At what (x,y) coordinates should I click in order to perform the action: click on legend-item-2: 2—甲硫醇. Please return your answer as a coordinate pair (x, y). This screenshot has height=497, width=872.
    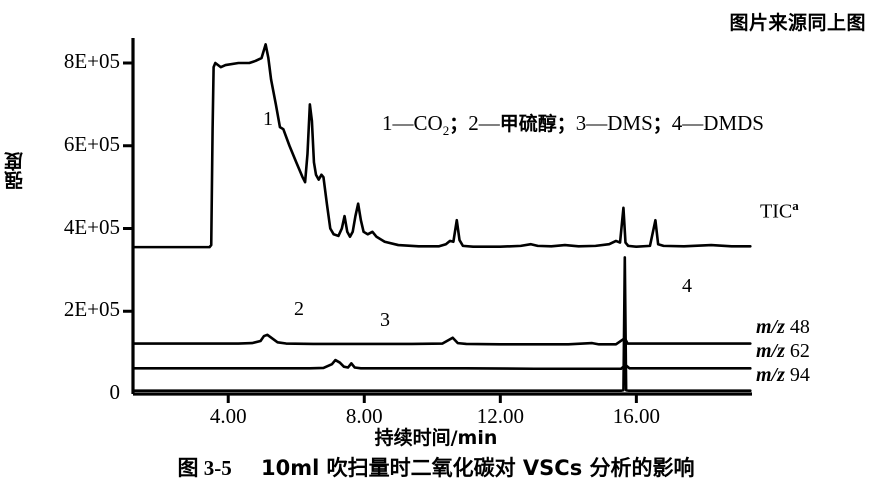
    Looking at the image, I should click on (512, 123).